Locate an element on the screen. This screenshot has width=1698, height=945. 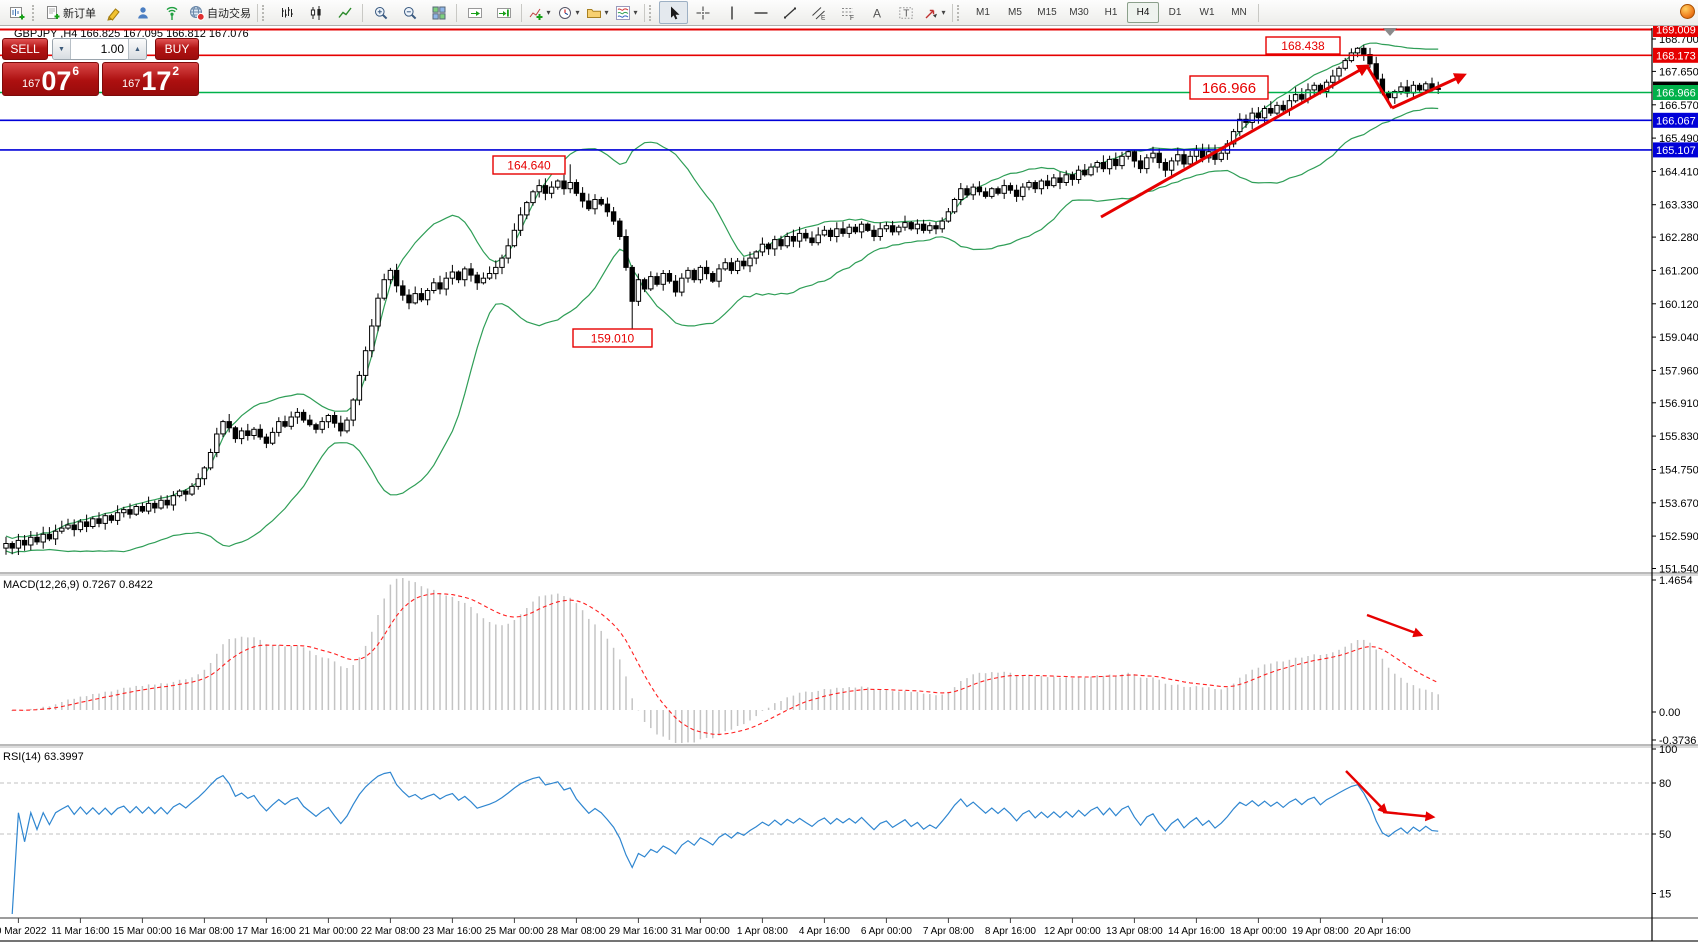
signals-icon is located at coordinates (171, 13).